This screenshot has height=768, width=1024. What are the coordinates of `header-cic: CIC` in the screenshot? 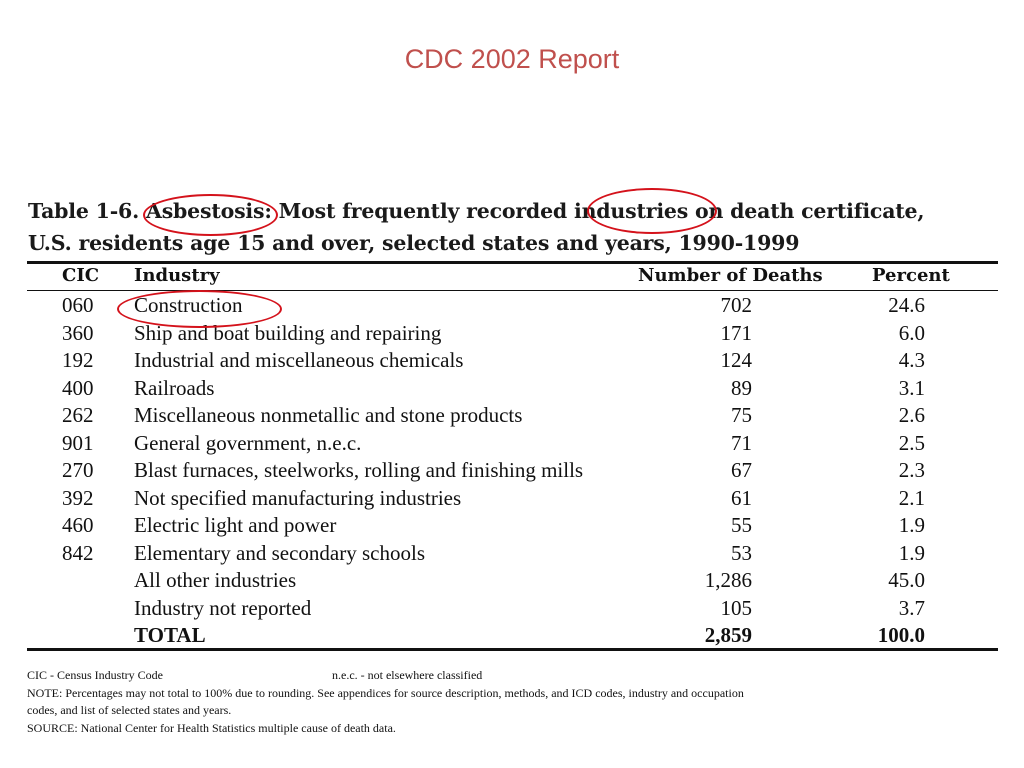 It's located at (81, 275).